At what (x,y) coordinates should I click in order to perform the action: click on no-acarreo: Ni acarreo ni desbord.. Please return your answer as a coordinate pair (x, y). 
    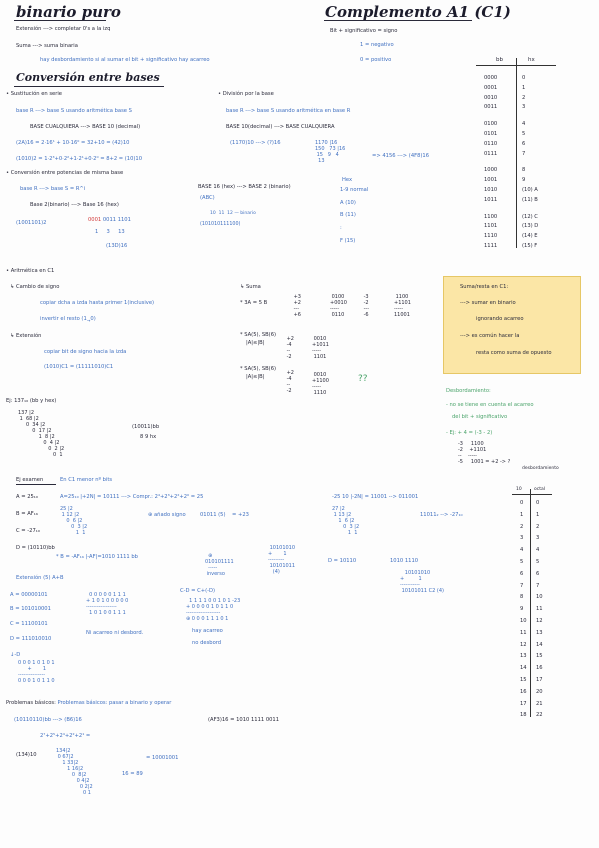
    Looking at the image, I should click on (115, 633).